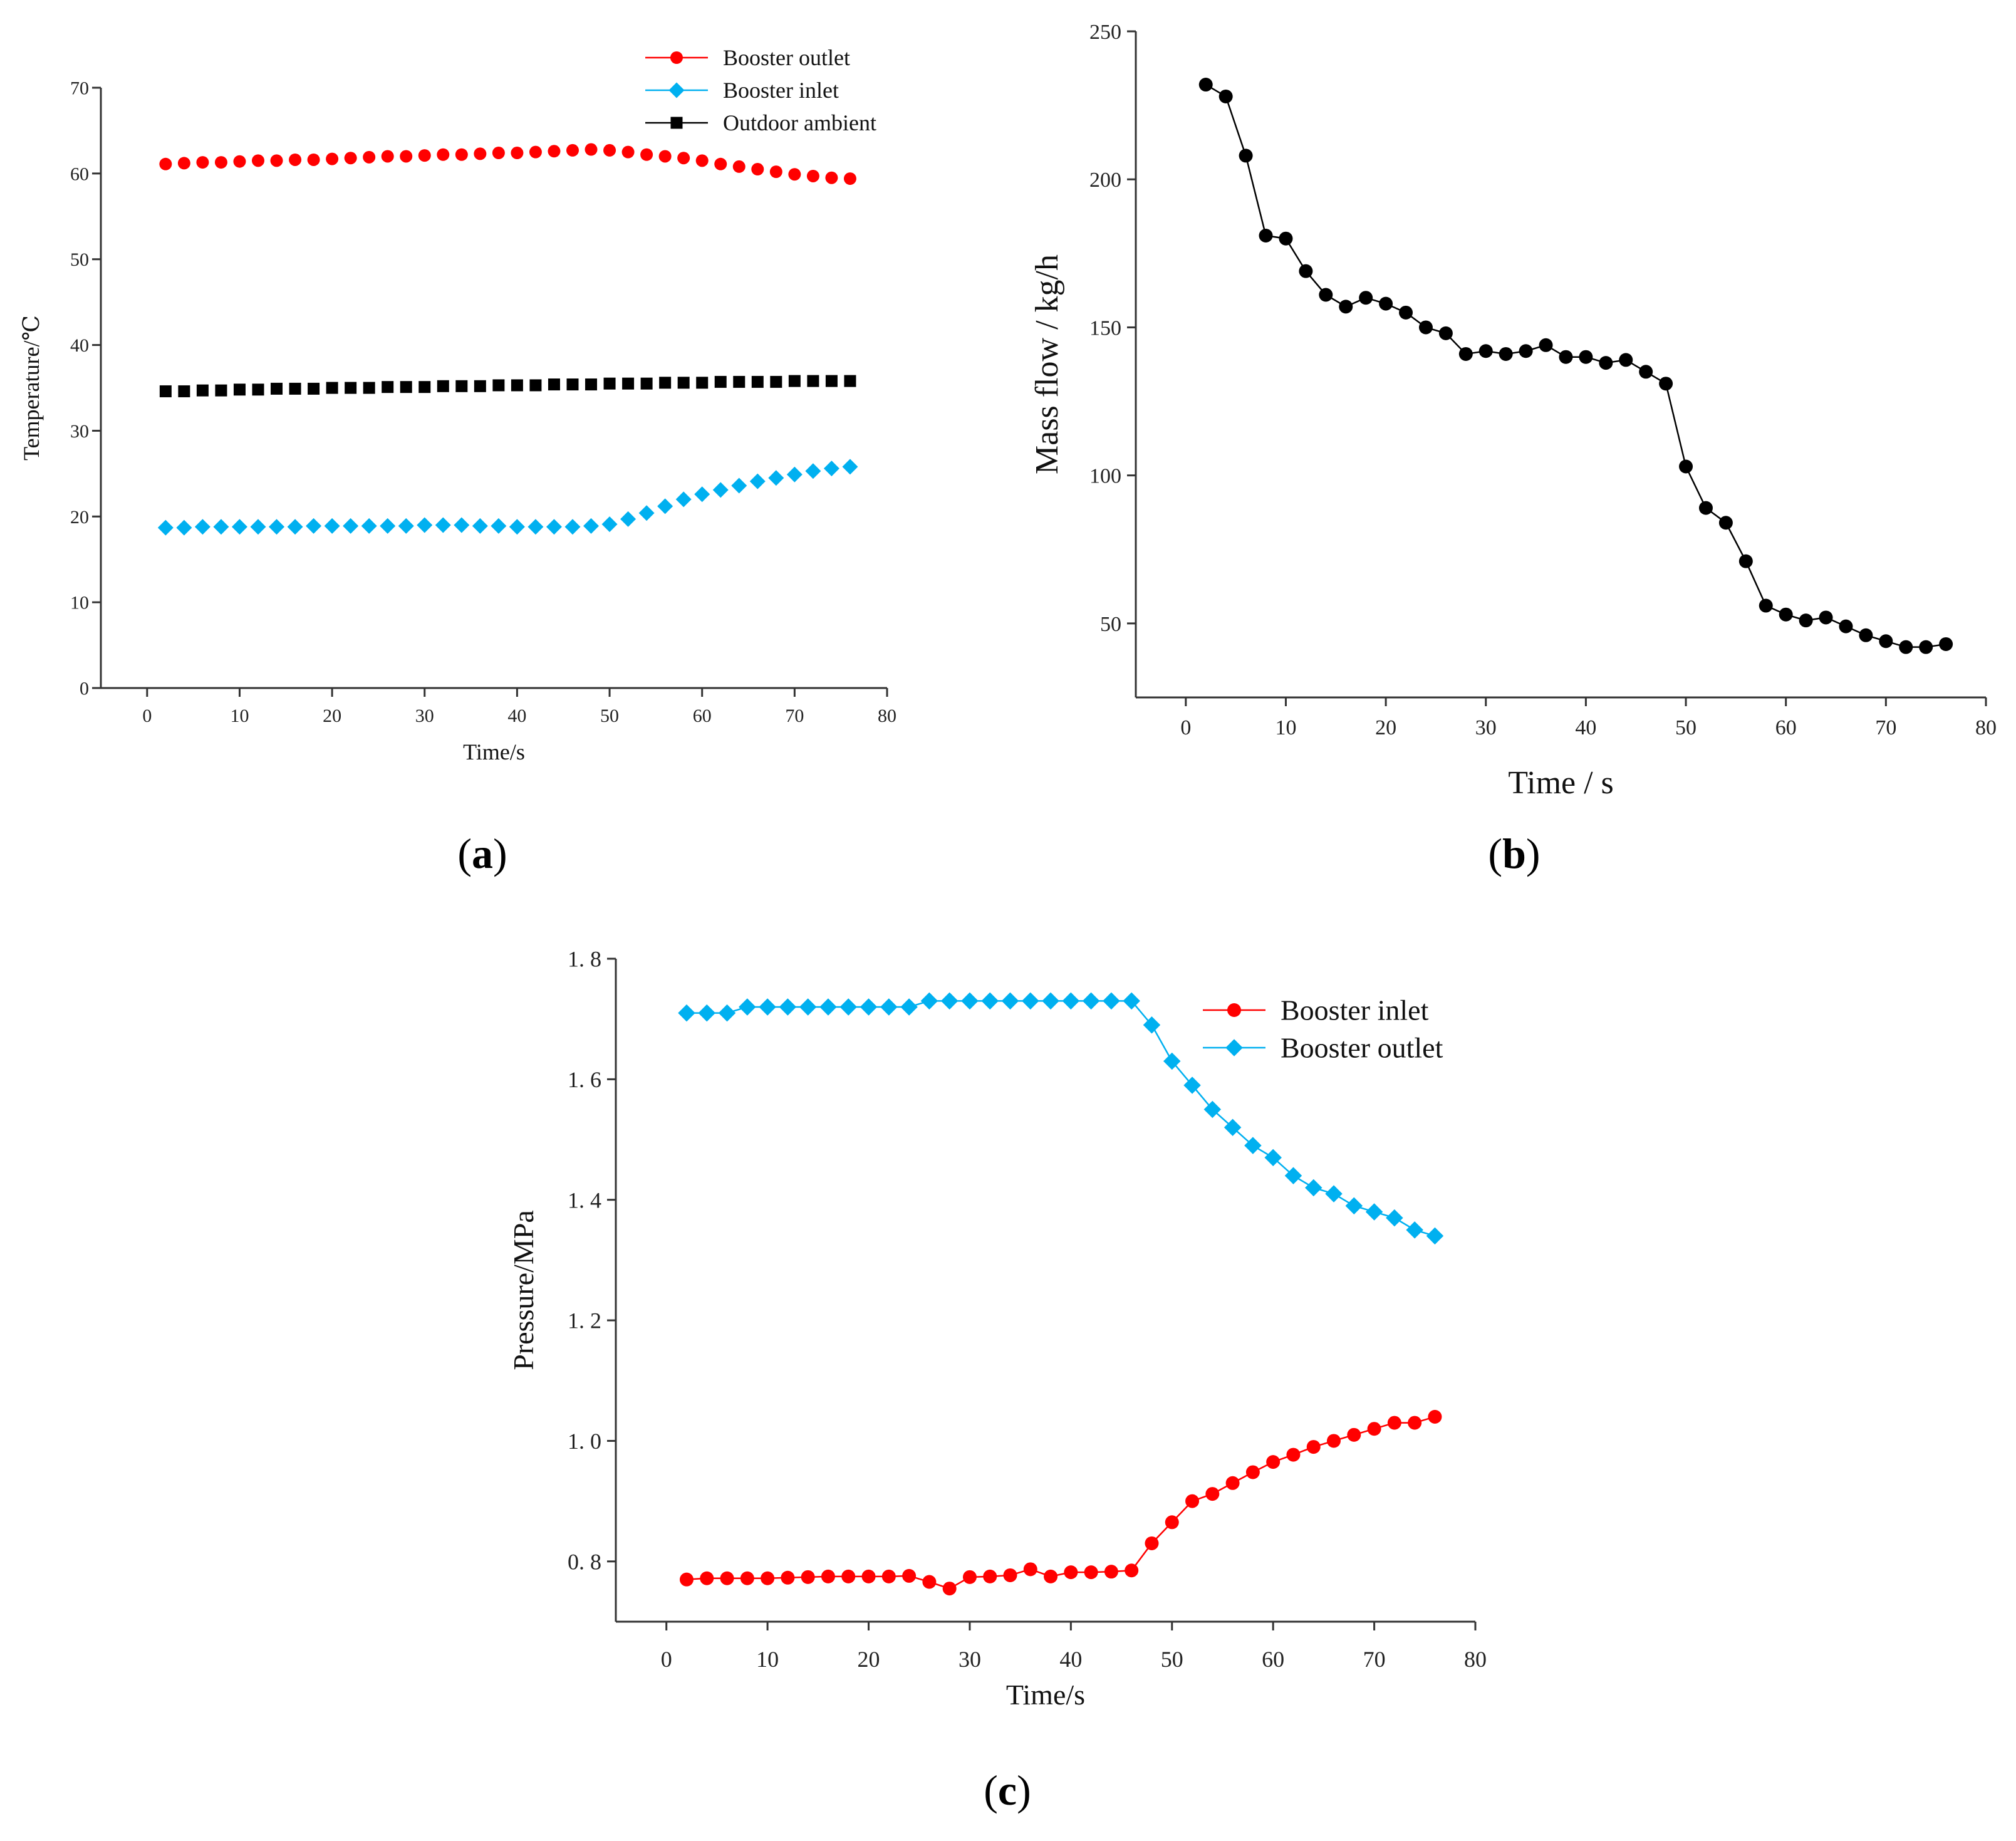 This screenshot has width=2016, height=1841. Describe the element at coordinates (1172, 1659) in the screenshot. I see `x-tick-label: 50` at that location.